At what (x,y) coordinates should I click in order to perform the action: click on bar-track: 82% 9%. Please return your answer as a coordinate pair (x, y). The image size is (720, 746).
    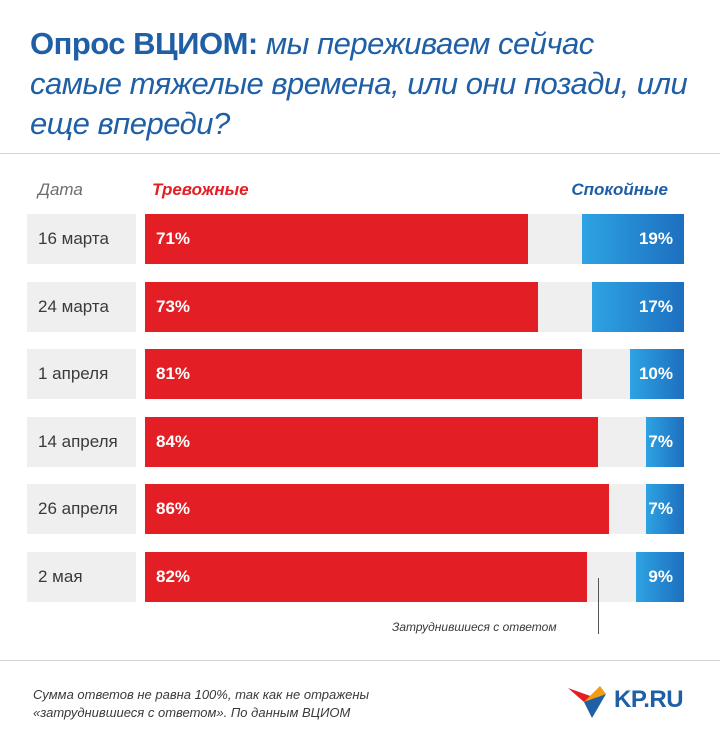
    Looking at the image, I should click on (414, 576).